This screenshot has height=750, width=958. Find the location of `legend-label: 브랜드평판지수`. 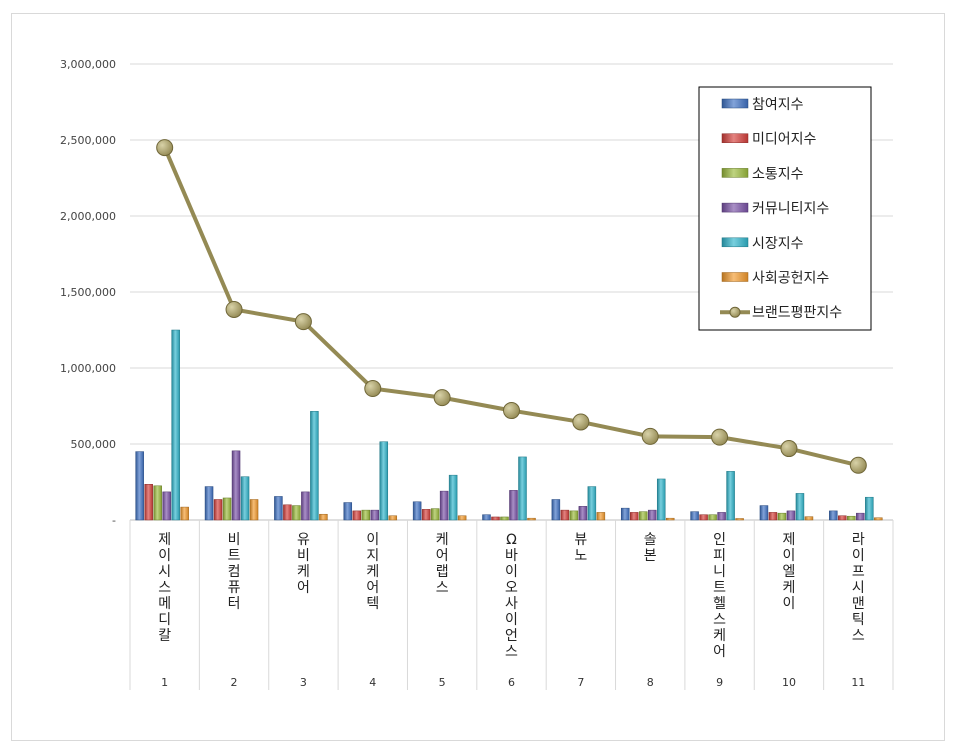

legend-label: 브랜드평판지수 is located at coordinates (797, 313).